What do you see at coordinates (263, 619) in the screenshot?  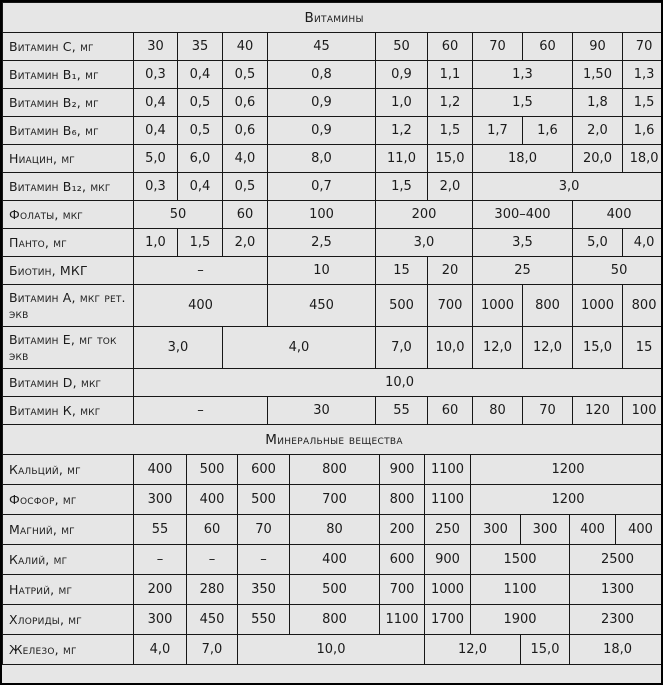 I see `value-cell: 550` at bounding box center [263, 619].